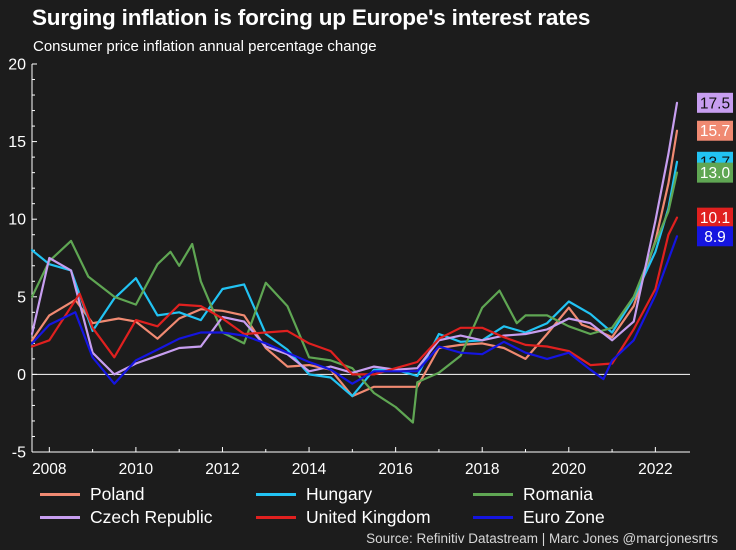 This screenshot has width=736, height=550. I want to click on legend-item-hungary: Hungary, so click(314, 494).